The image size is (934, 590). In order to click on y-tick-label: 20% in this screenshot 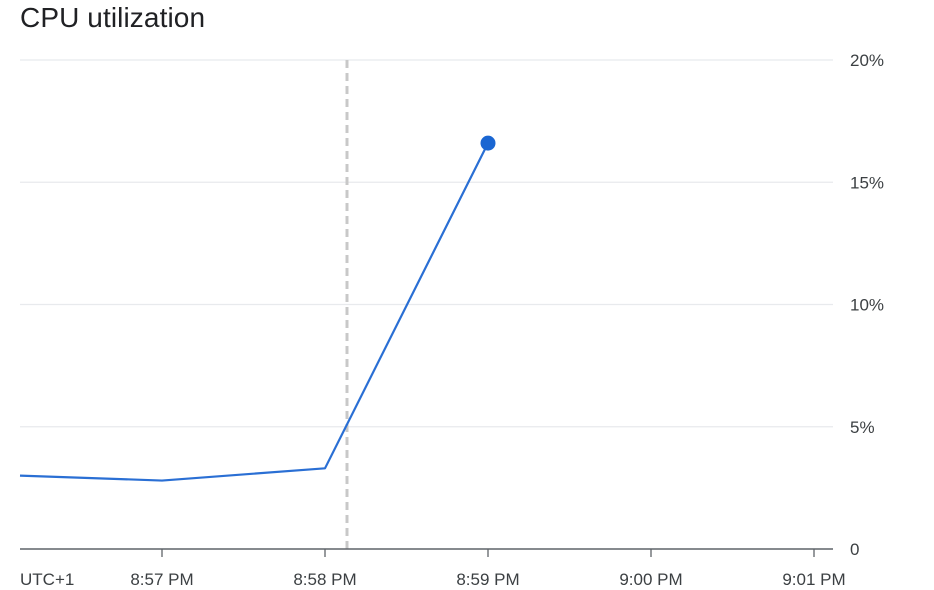, I will do `click(867, 60)`.